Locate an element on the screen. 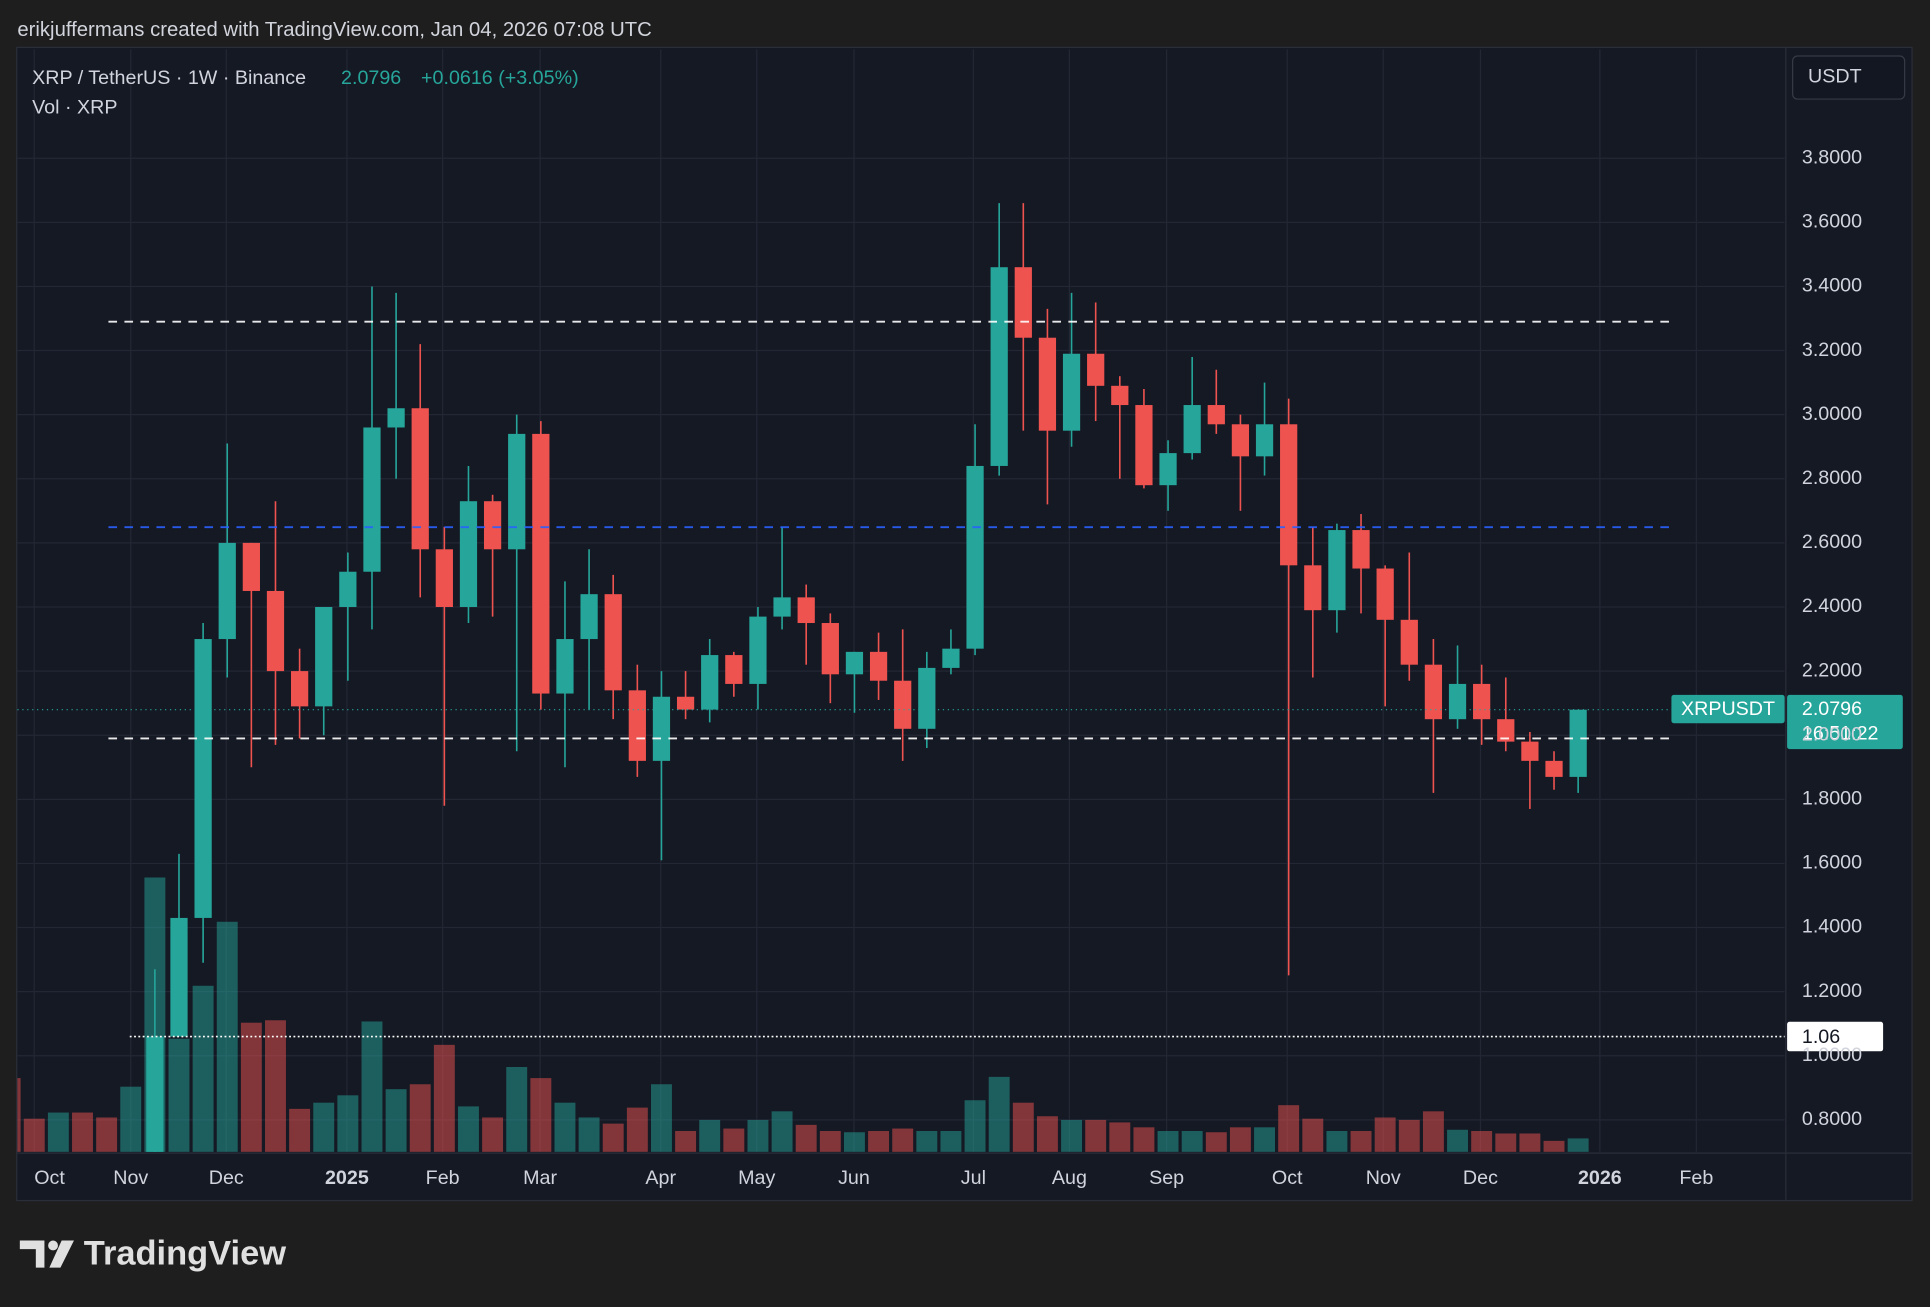  y-tick-label: 0.8000 is located at coordinates (1832, 1119).